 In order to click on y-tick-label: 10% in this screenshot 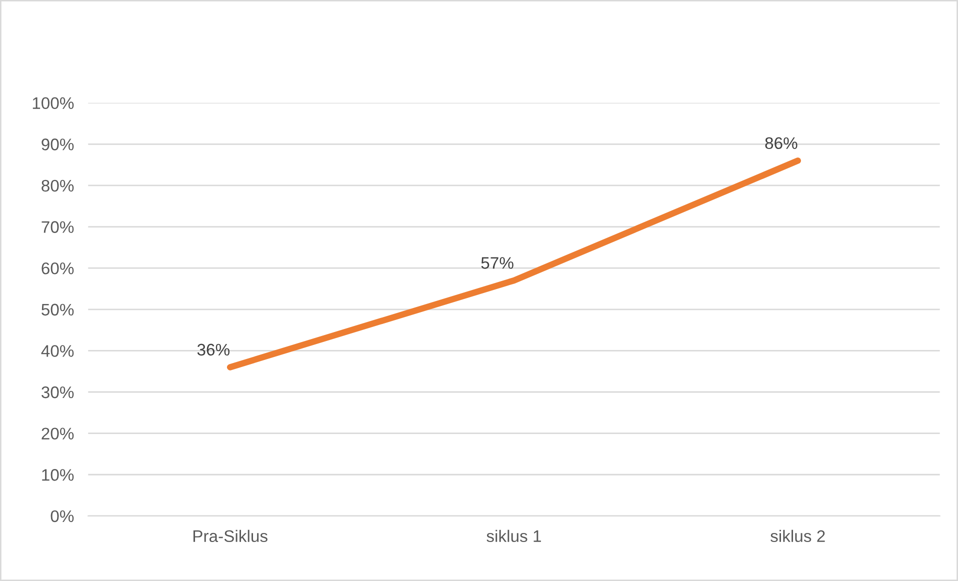, I will do `click(58, 475)`.